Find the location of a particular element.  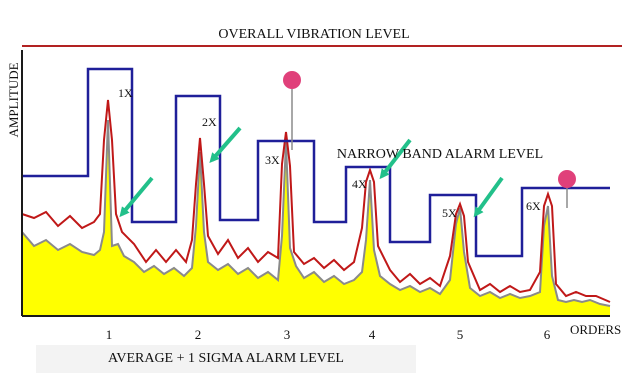

marker-3x is located at coordinates (292, 80).